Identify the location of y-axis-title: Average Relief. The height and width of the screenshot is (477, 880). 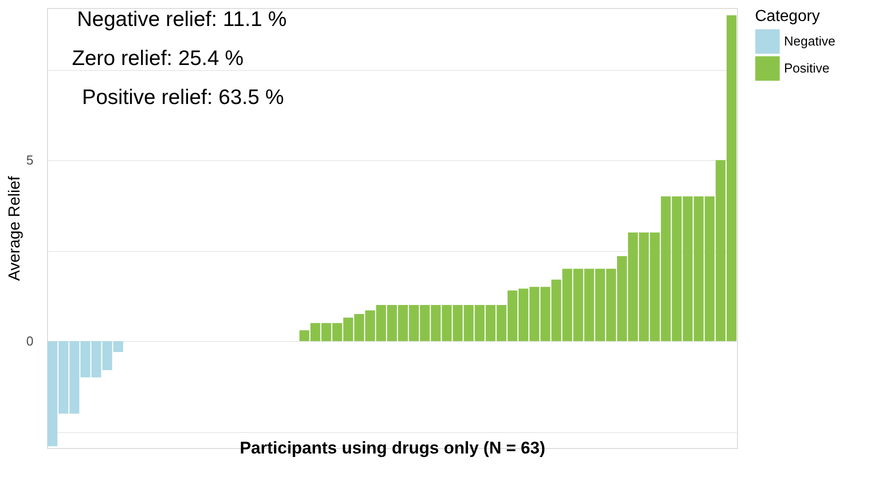
(15, 228).